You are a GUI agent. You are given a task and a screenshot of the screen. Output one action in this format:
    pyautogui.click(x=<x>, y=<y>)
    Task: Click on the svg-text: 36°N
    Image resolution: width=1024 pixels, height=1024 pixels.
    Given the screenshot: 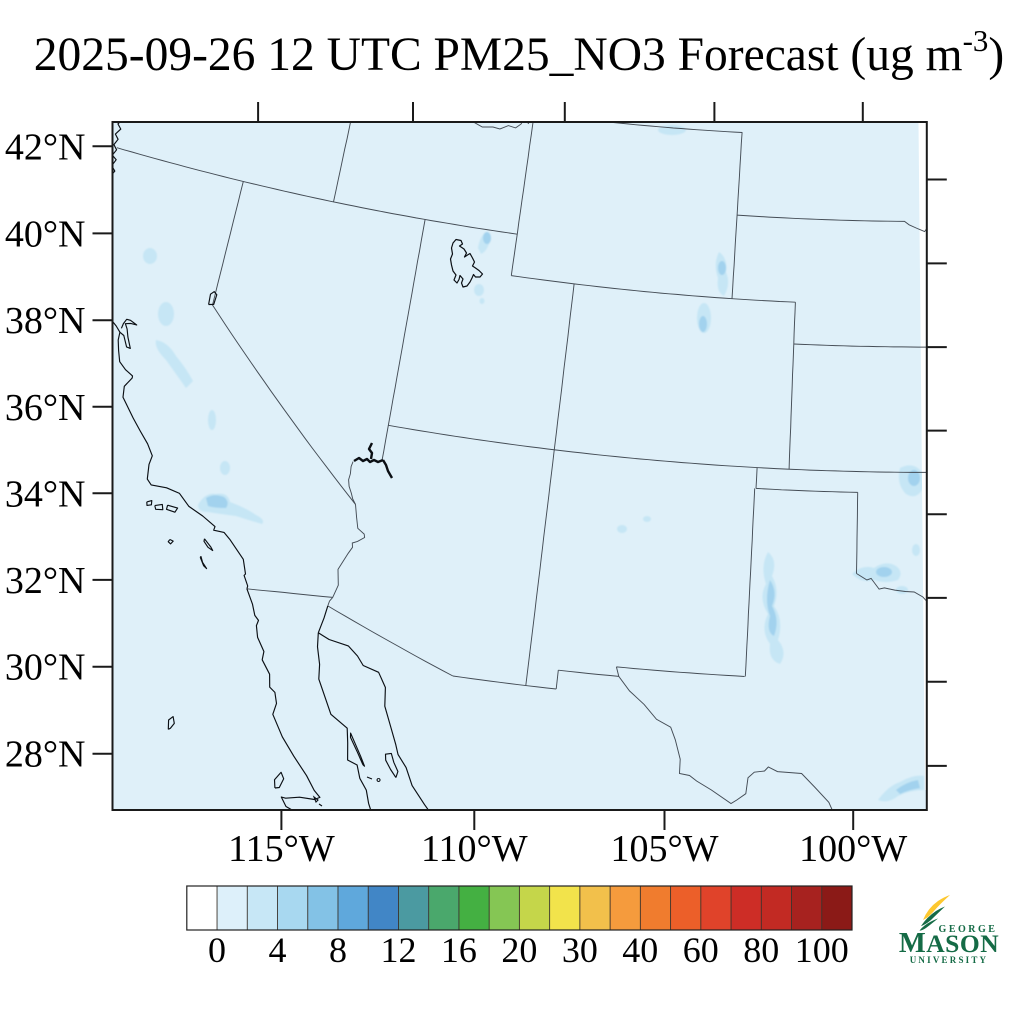 What is the action you would take?
    pyautogui.click(x=45, y=408)
    